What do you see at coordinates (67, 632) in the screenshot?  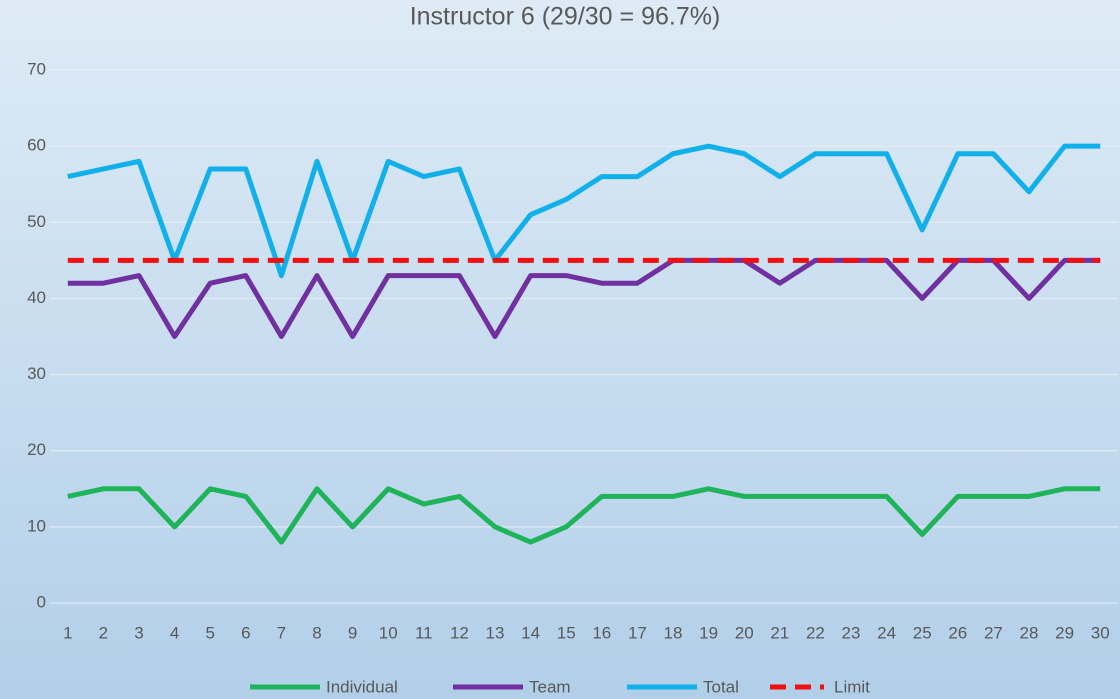 I see `x-tick-label: 1` at bounding box center [67, 632].